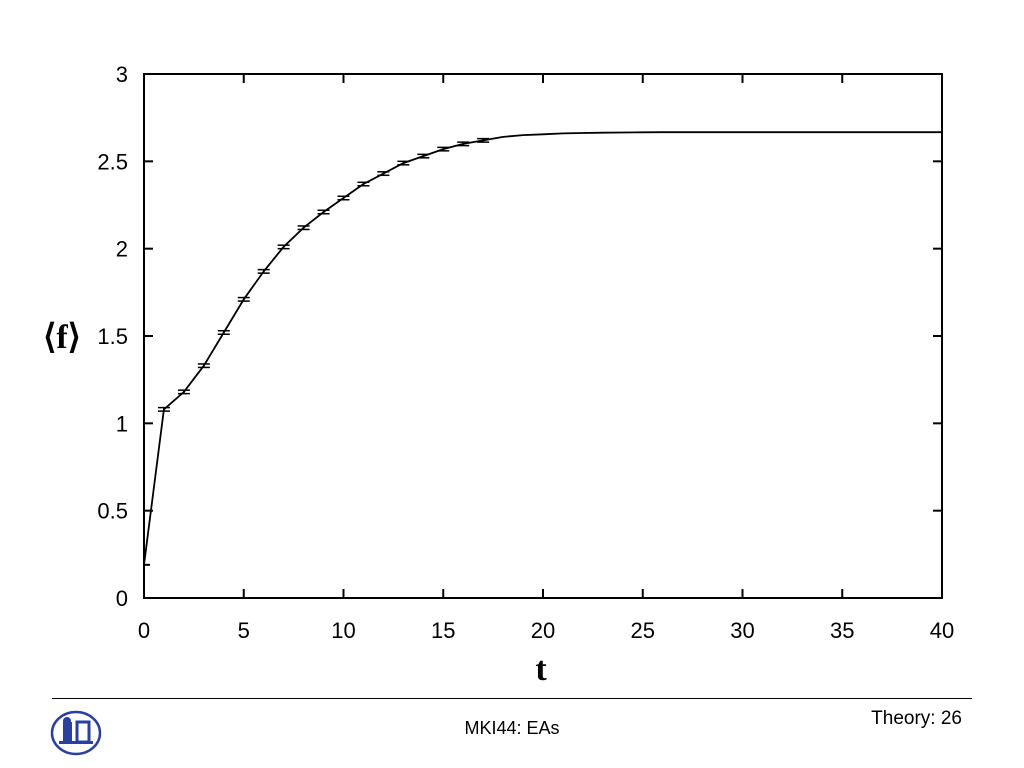 This screenshot has width=1024, height=768. What do you see at coordinates (122, 74) in the screenshot?
I see `y-tick-label: 3` at bounding box center [122, 74].